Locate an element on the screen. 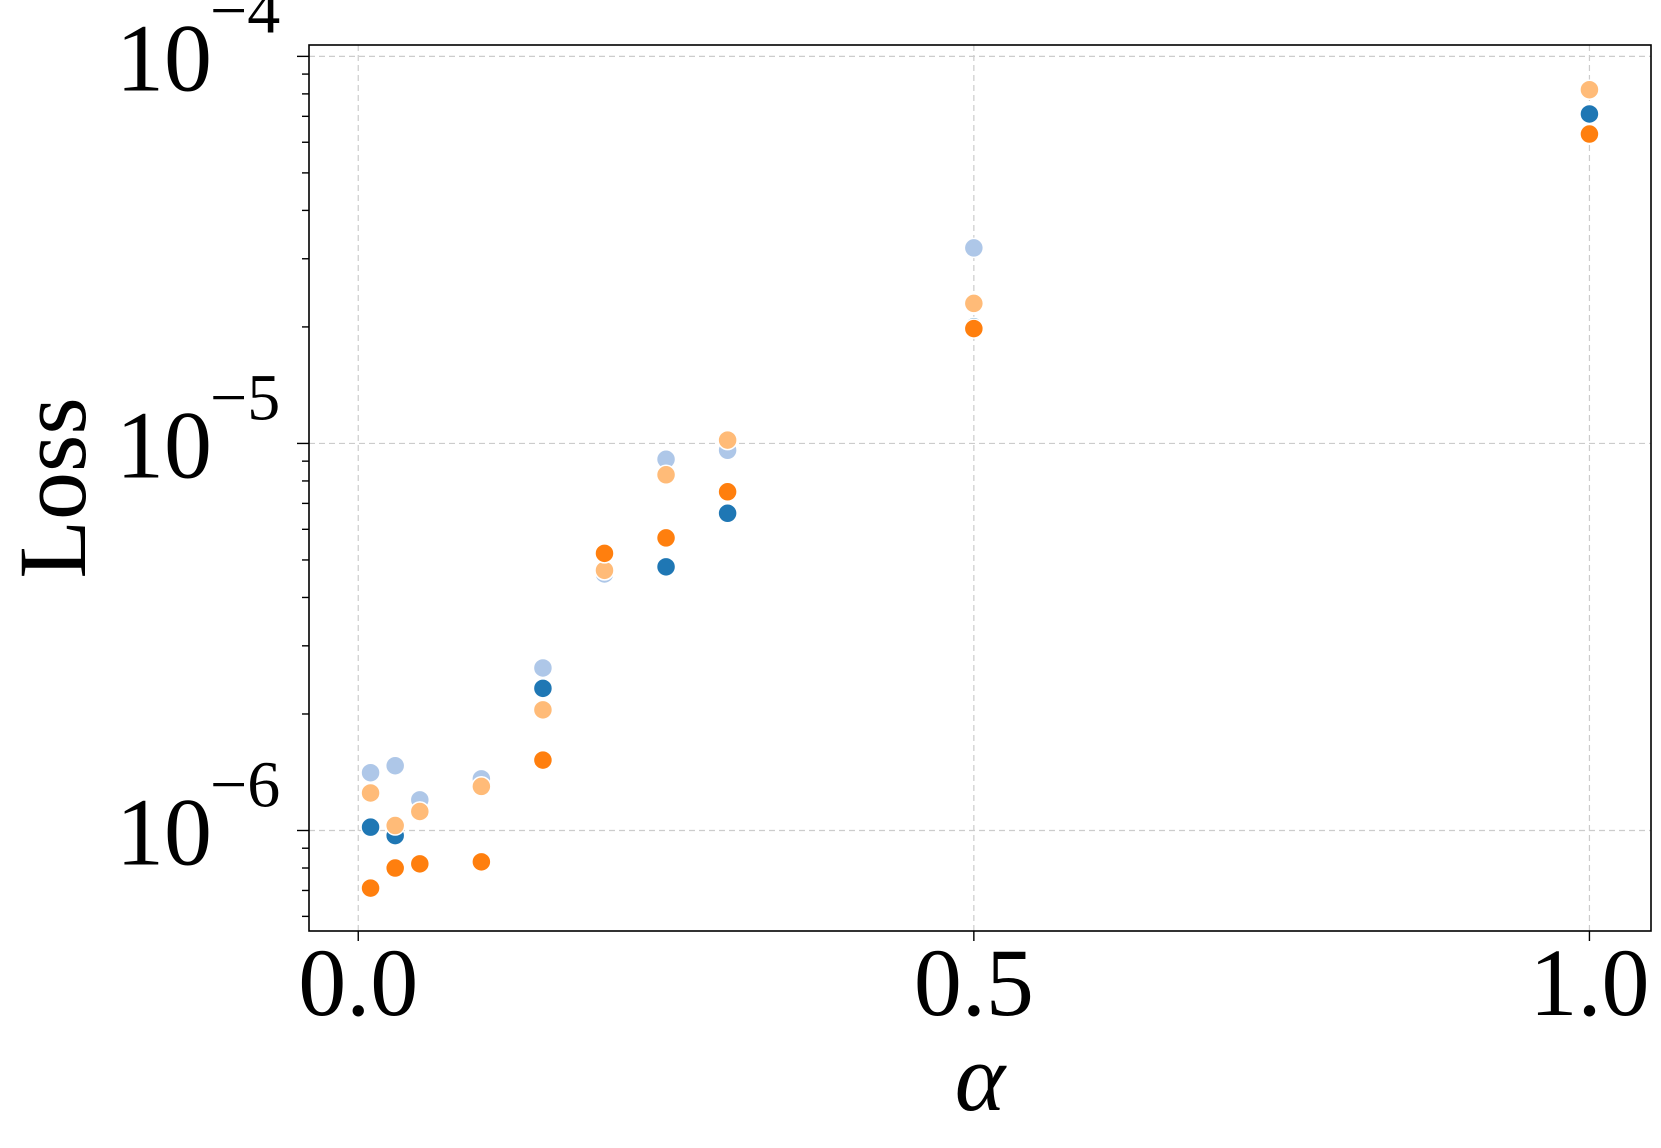  minor-ticks is located at coordinates (305, 495).